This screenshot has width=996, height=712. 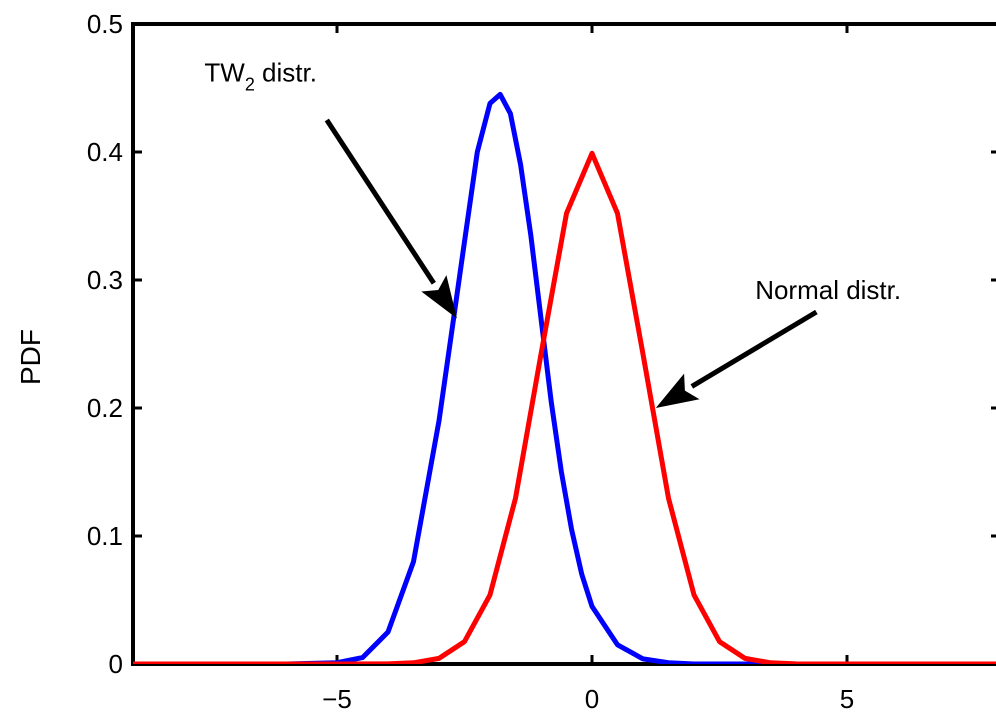 What do you see at coordinates (592, 698) in the screenshot?
I see `x-tick-label: 0` at bounding box center [592, 698].